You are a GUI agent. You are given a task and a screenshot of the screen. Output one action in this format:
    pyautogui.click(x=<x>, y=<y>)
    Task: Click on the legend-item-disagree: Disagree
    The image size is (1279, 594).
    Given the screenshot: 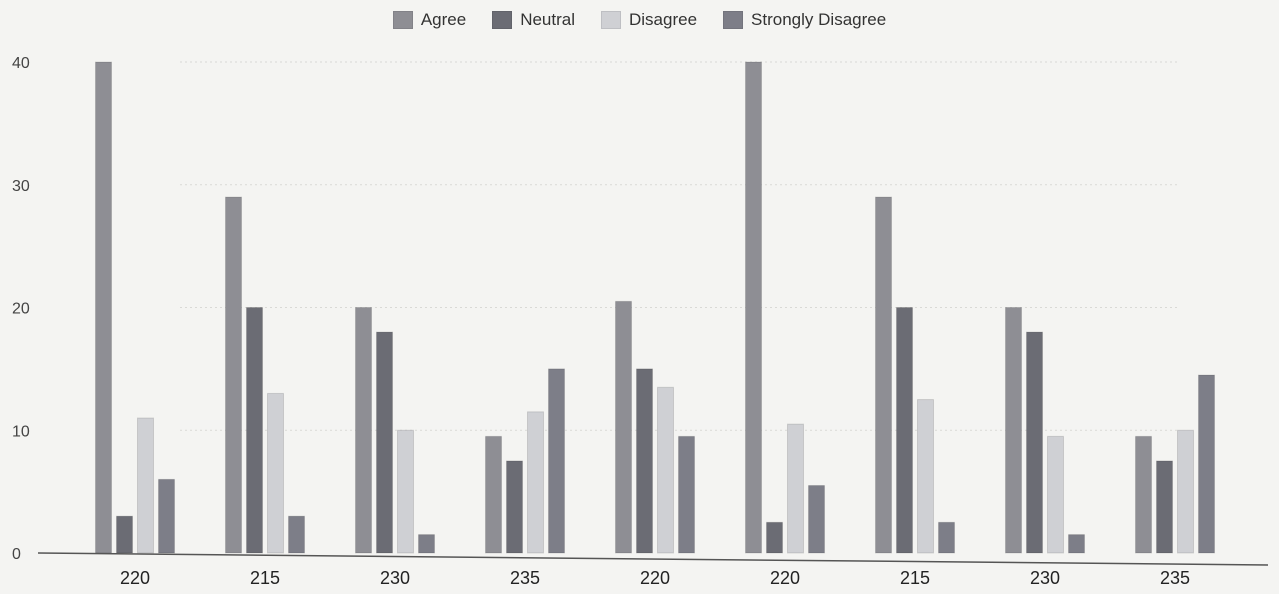 What is the action you would take?
    pyautogui.click(x=649, y=20)
    